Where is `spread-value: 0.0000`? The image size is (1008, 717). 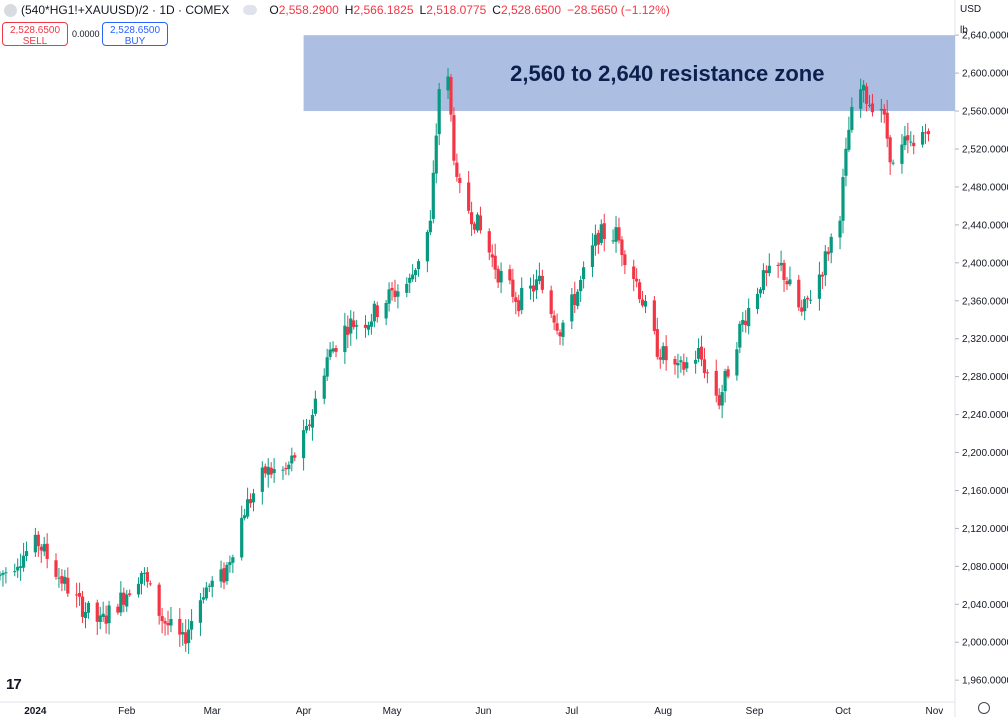
spread-value: 0.0000 is located at coordinates (86, 34).